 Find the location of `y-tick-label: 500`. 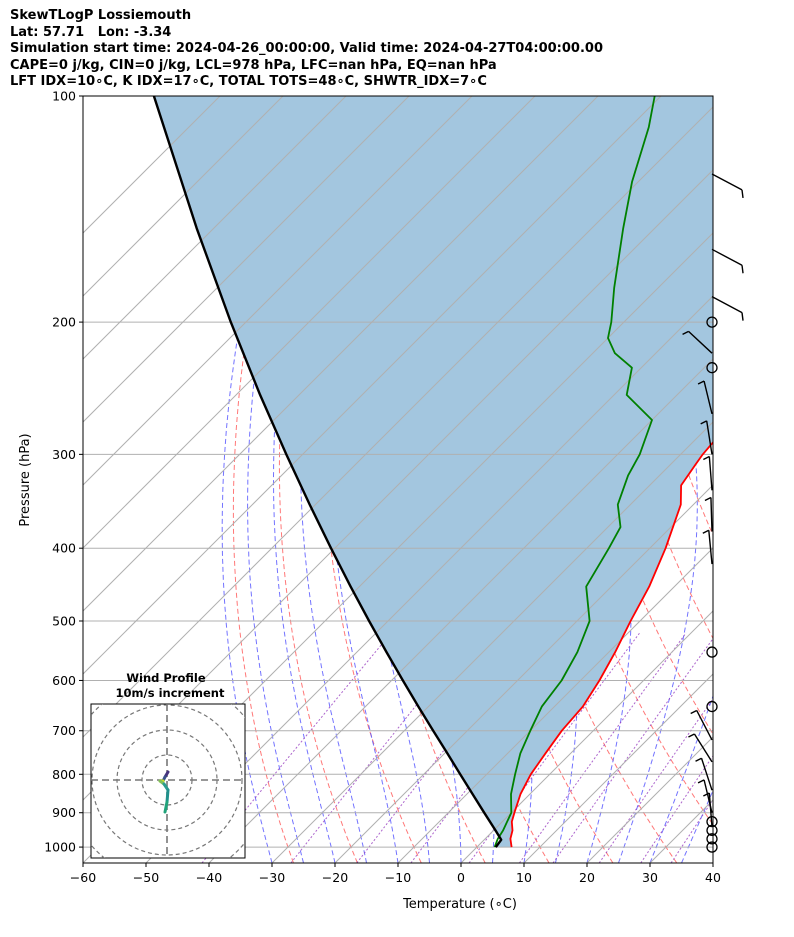

y-tick-label: 500 is located at coordinates (64, 620).